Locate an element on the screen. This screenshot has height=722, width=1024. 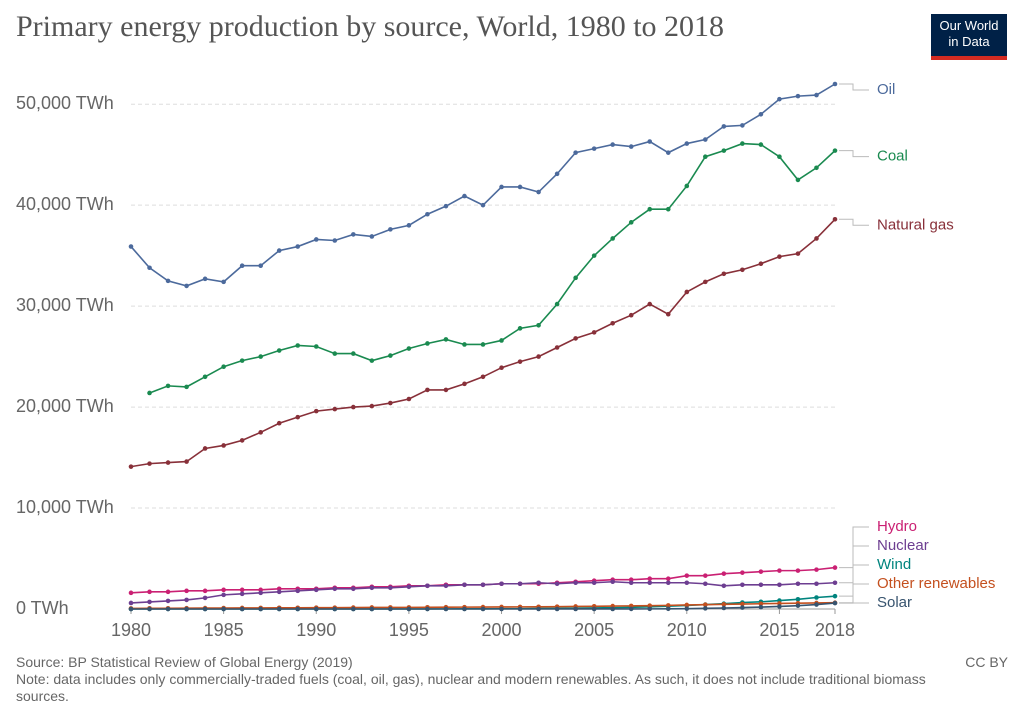
x-tick-label: 2000 is located at coordinates (502, 630).